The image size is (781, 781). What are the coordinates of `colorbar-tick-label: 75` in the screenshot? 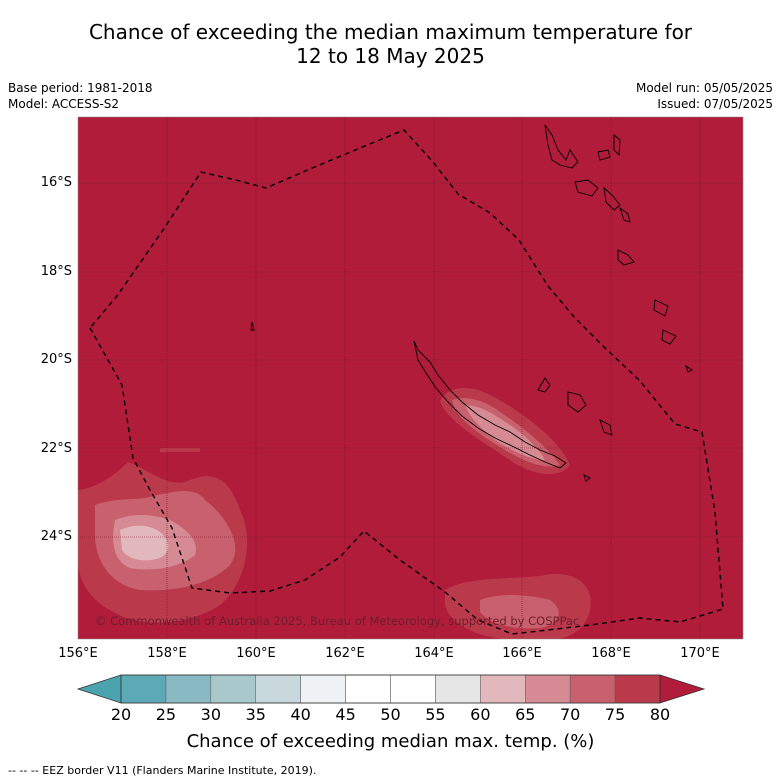 It's located at (615, 714).